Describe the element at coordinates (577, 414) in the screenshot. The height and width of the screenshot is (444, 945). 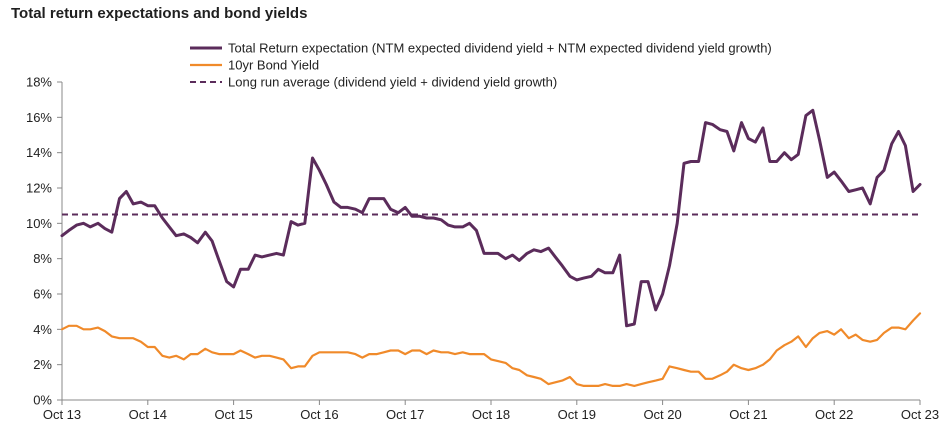
I see `x-tick-label: Oct 19` at that location.